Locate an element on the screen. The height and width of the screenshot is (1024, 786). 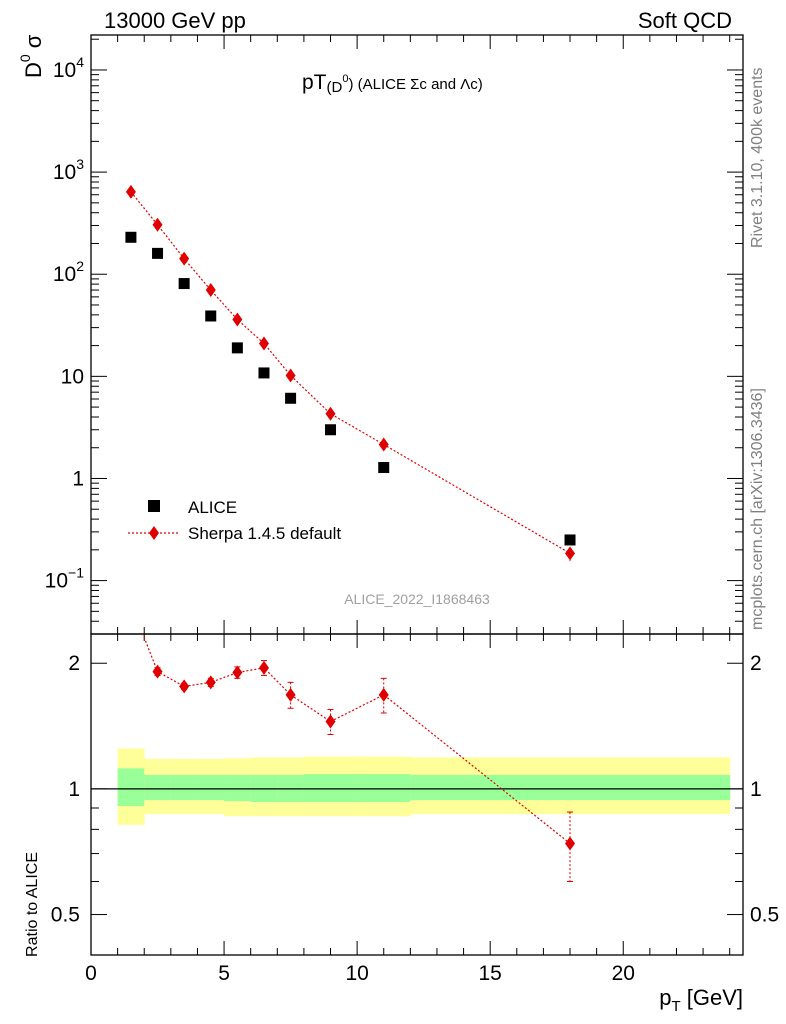
y-tick-exponent: 2 is located at coordinates (80, 266).